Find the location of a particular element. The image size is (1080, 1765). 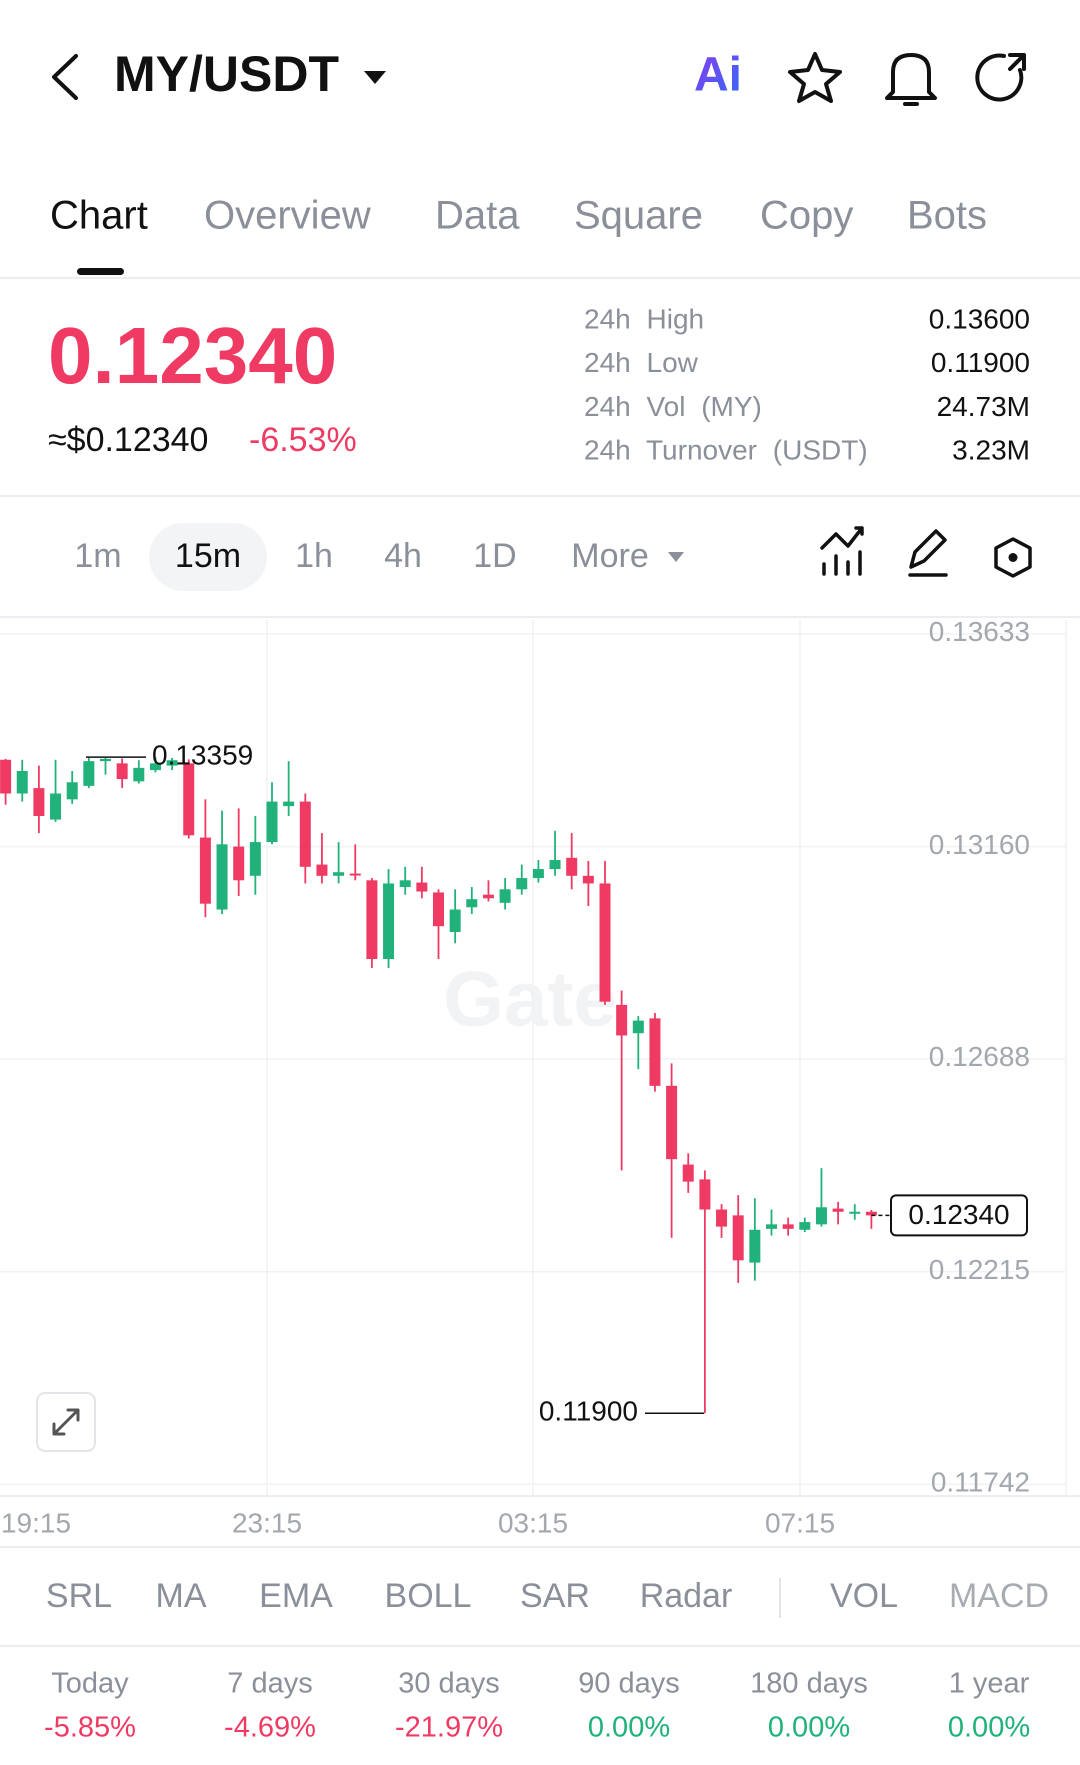

stat-value: 3.23M is located at coordinates (991, 449).